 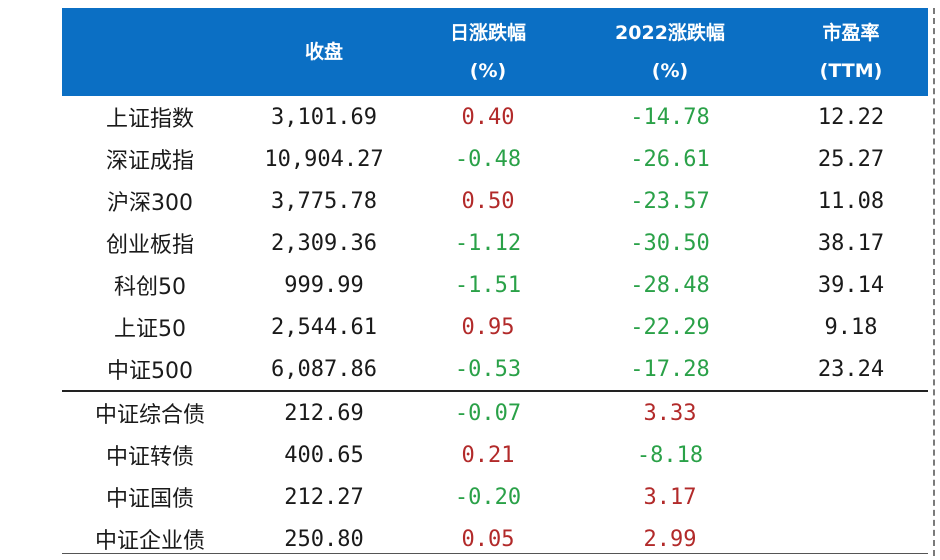 I want to click on header-close: 收盘, so click(x=324, y=52).